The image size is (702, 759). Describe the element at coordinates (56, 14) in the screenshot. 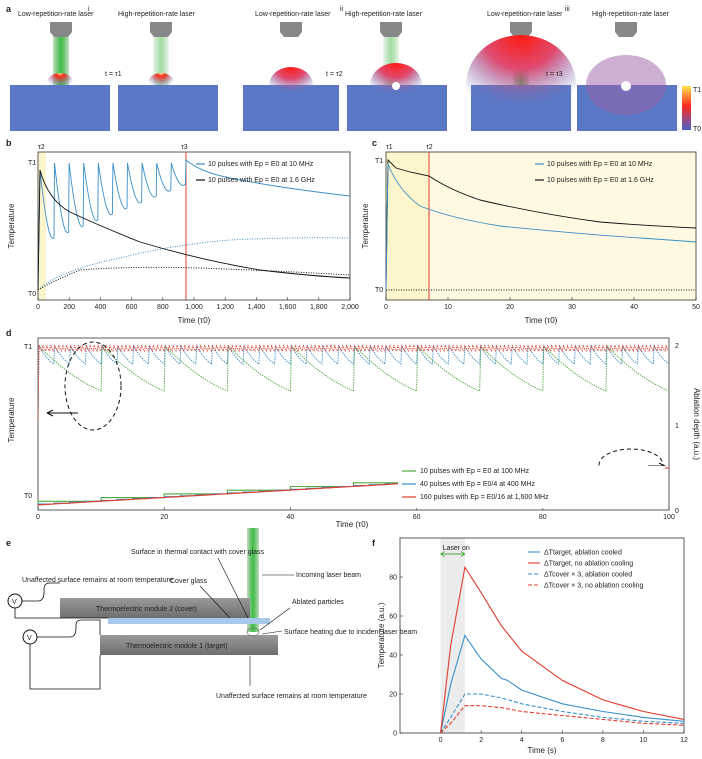

I see `caption-i-left: Low-repetition-rate laser` at that location.